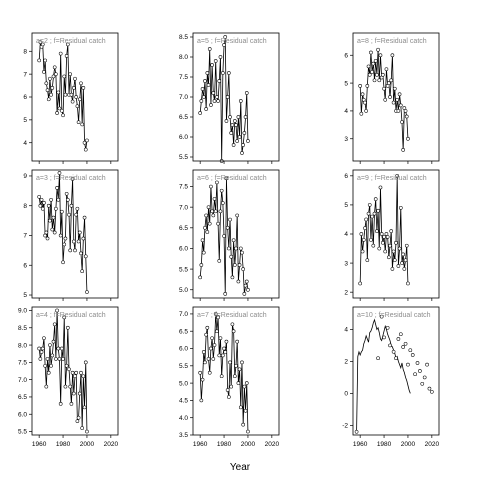 The image size is (480, 480). Describe the element at coordinates (183, 249) in the screenshot. I see `y-tick-label: 6.0` at that location.